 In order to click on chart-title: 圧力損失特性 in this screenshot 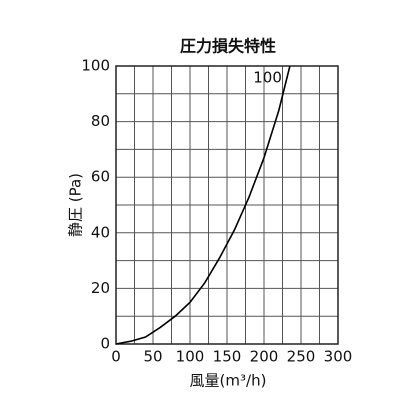, I will do `click(228, 46)`.